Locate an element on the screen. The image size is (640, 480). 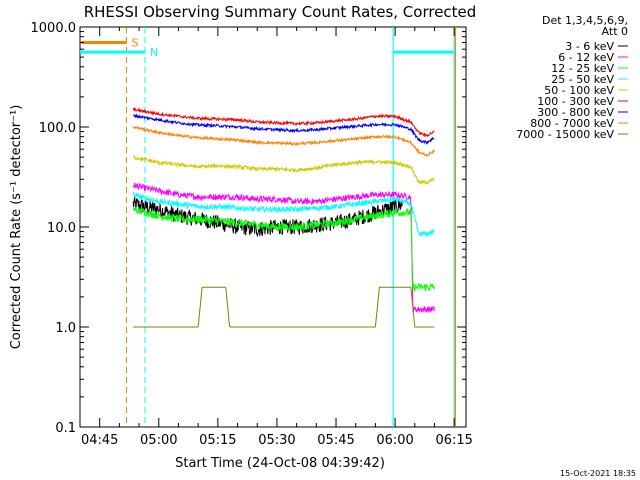
legend-label: 6 - 12 keV is located at coordinates (586, 57).